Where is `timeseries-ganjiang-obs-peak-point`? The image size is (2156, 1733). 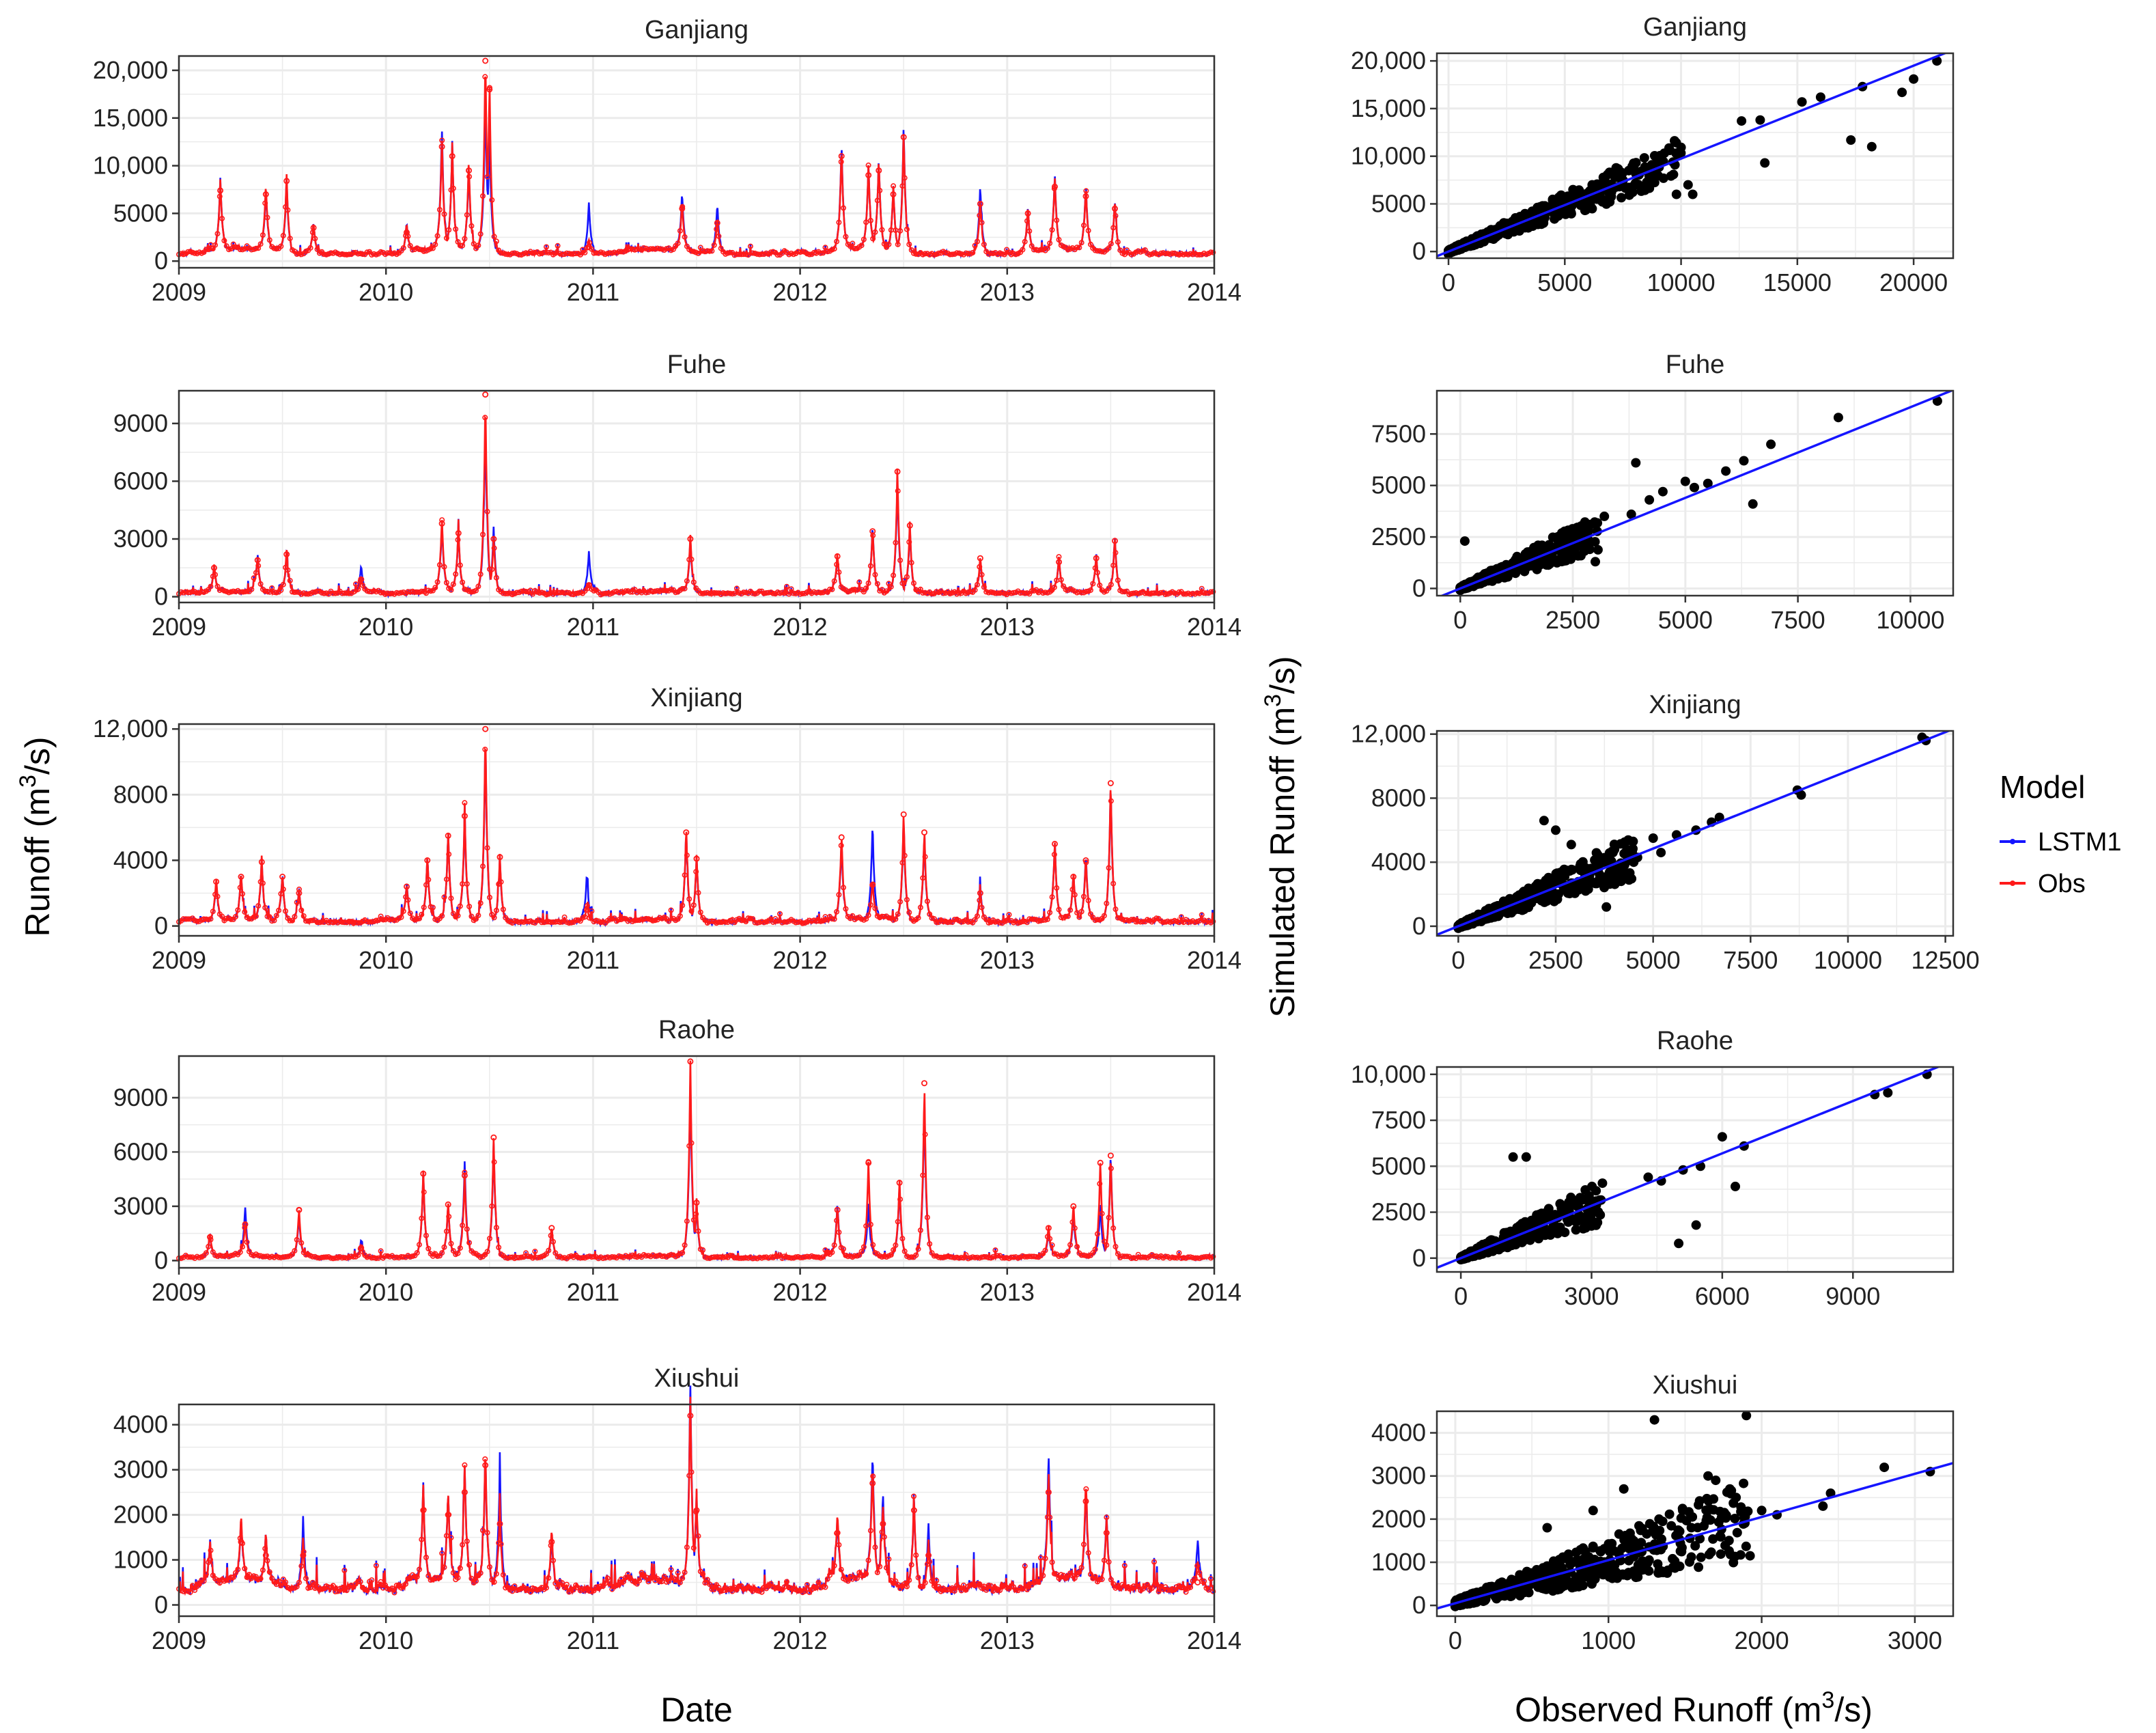
timeseries-ganjiang-obs-peak-point is located at coordinates (313, 227).